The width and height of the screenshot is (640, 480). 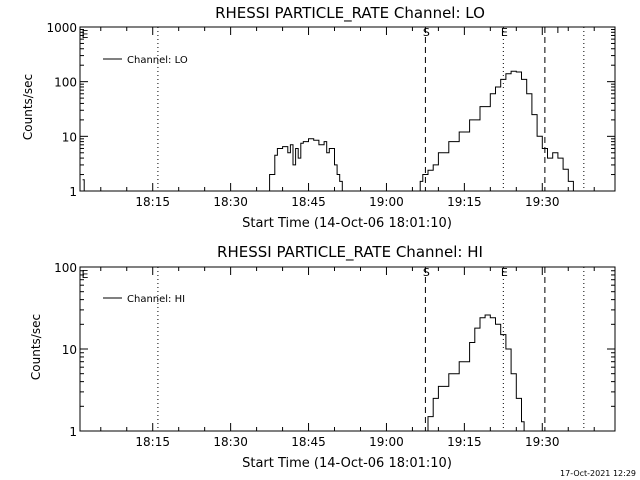 I want to click on chart-title: RHESSI PARTICLE_RATE Channel: HI, so click(x=350, y=252).